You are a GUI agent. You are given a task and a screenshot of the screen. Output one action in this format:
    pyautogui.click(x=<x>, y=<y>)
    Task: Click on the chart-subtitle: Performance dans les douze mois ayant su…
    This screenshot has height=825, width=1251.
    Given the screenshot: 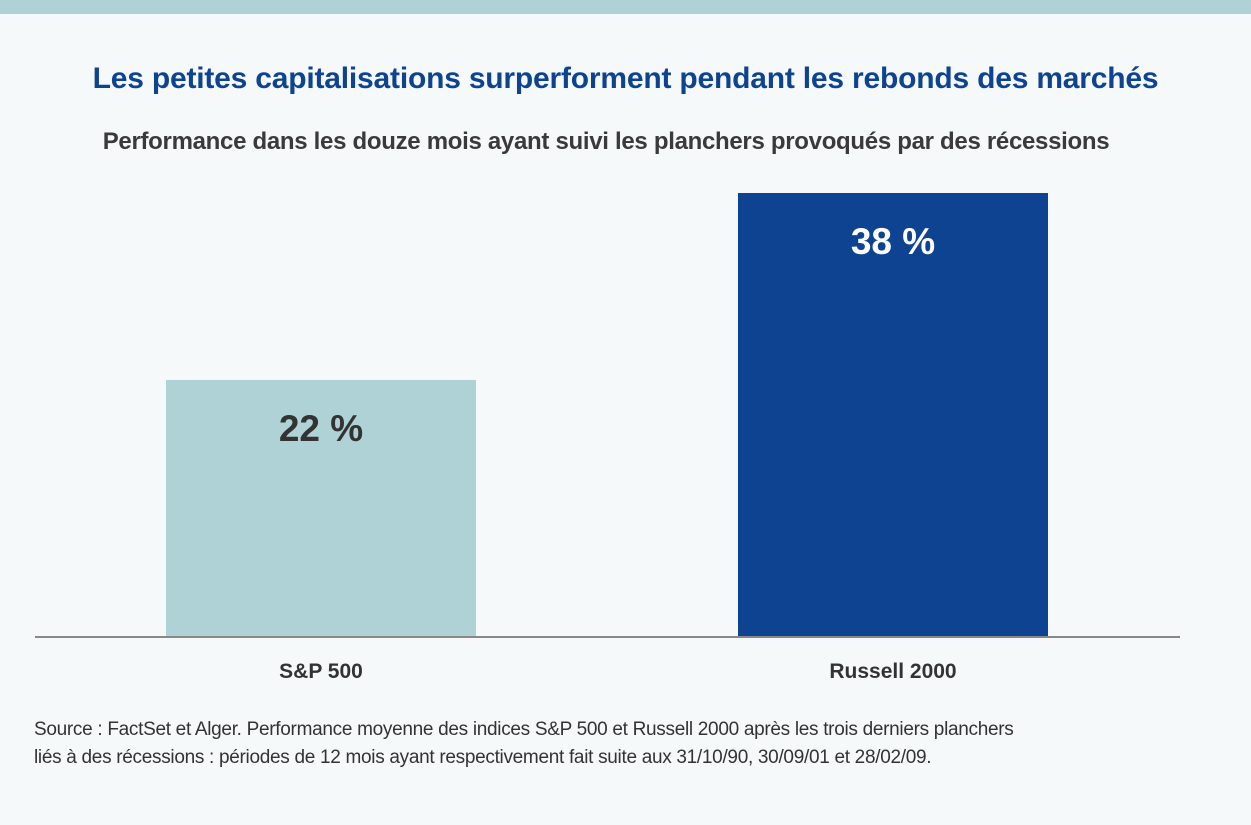 What is the action you would take?
    pyautogui.click(x=606, y=141)
    